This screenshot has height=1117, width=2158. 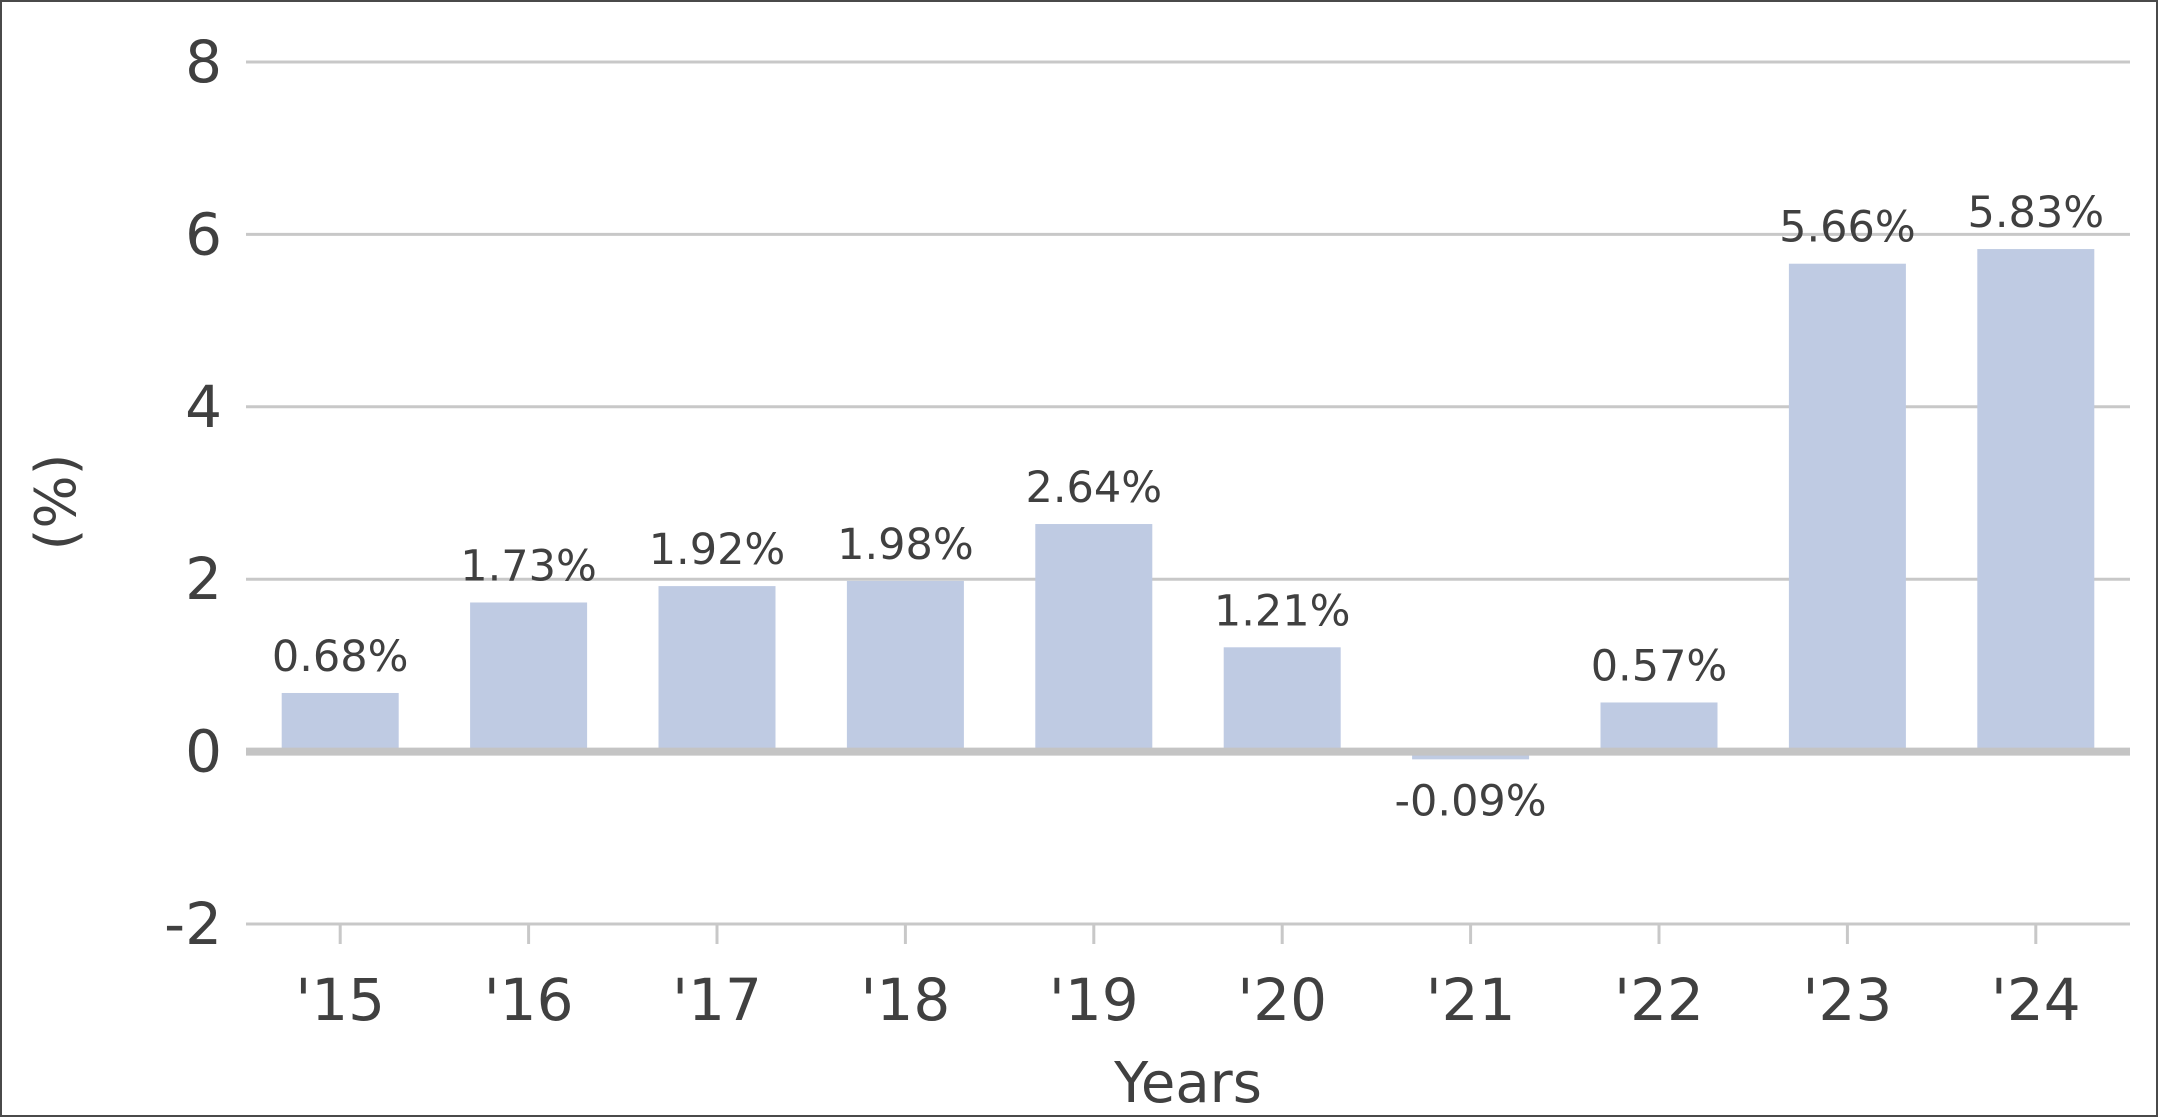 I want to click on x-tick-label: '19, so click(x=1094, y=1000).